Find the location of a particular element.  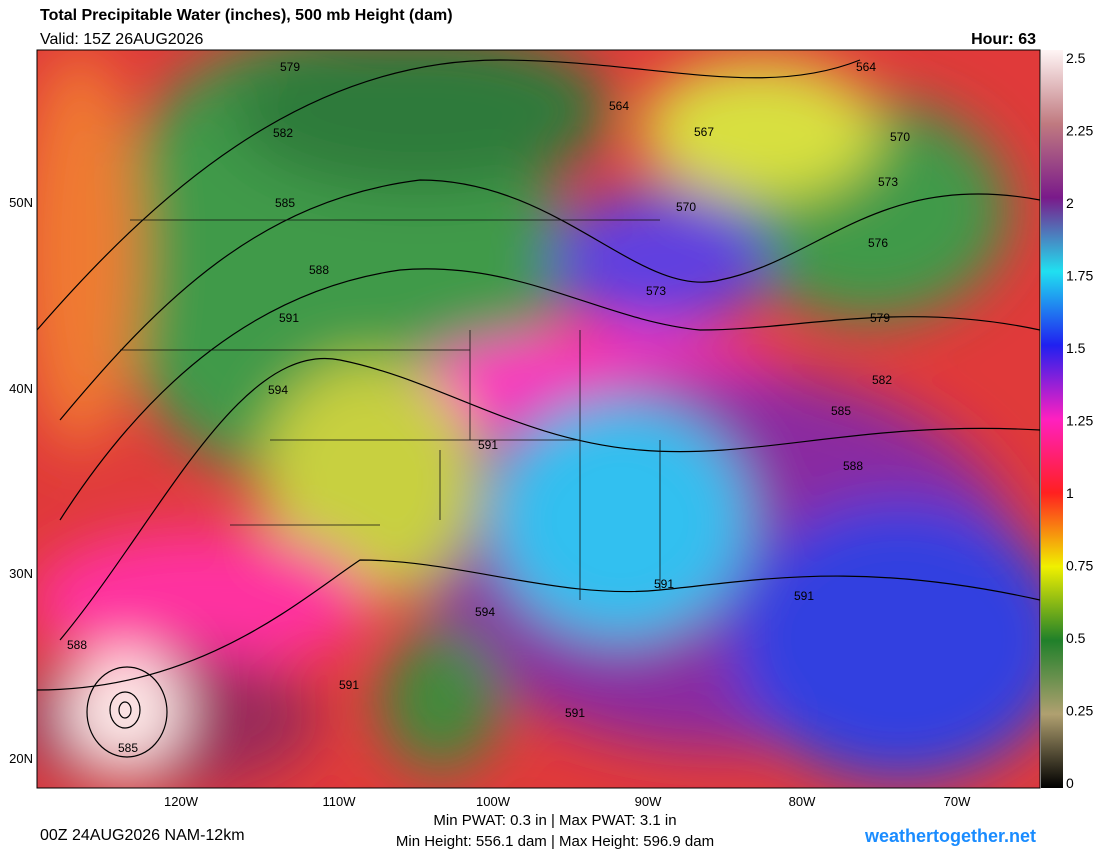

colorbar-tick: 0.5 is located at coordinates (1076, 638).